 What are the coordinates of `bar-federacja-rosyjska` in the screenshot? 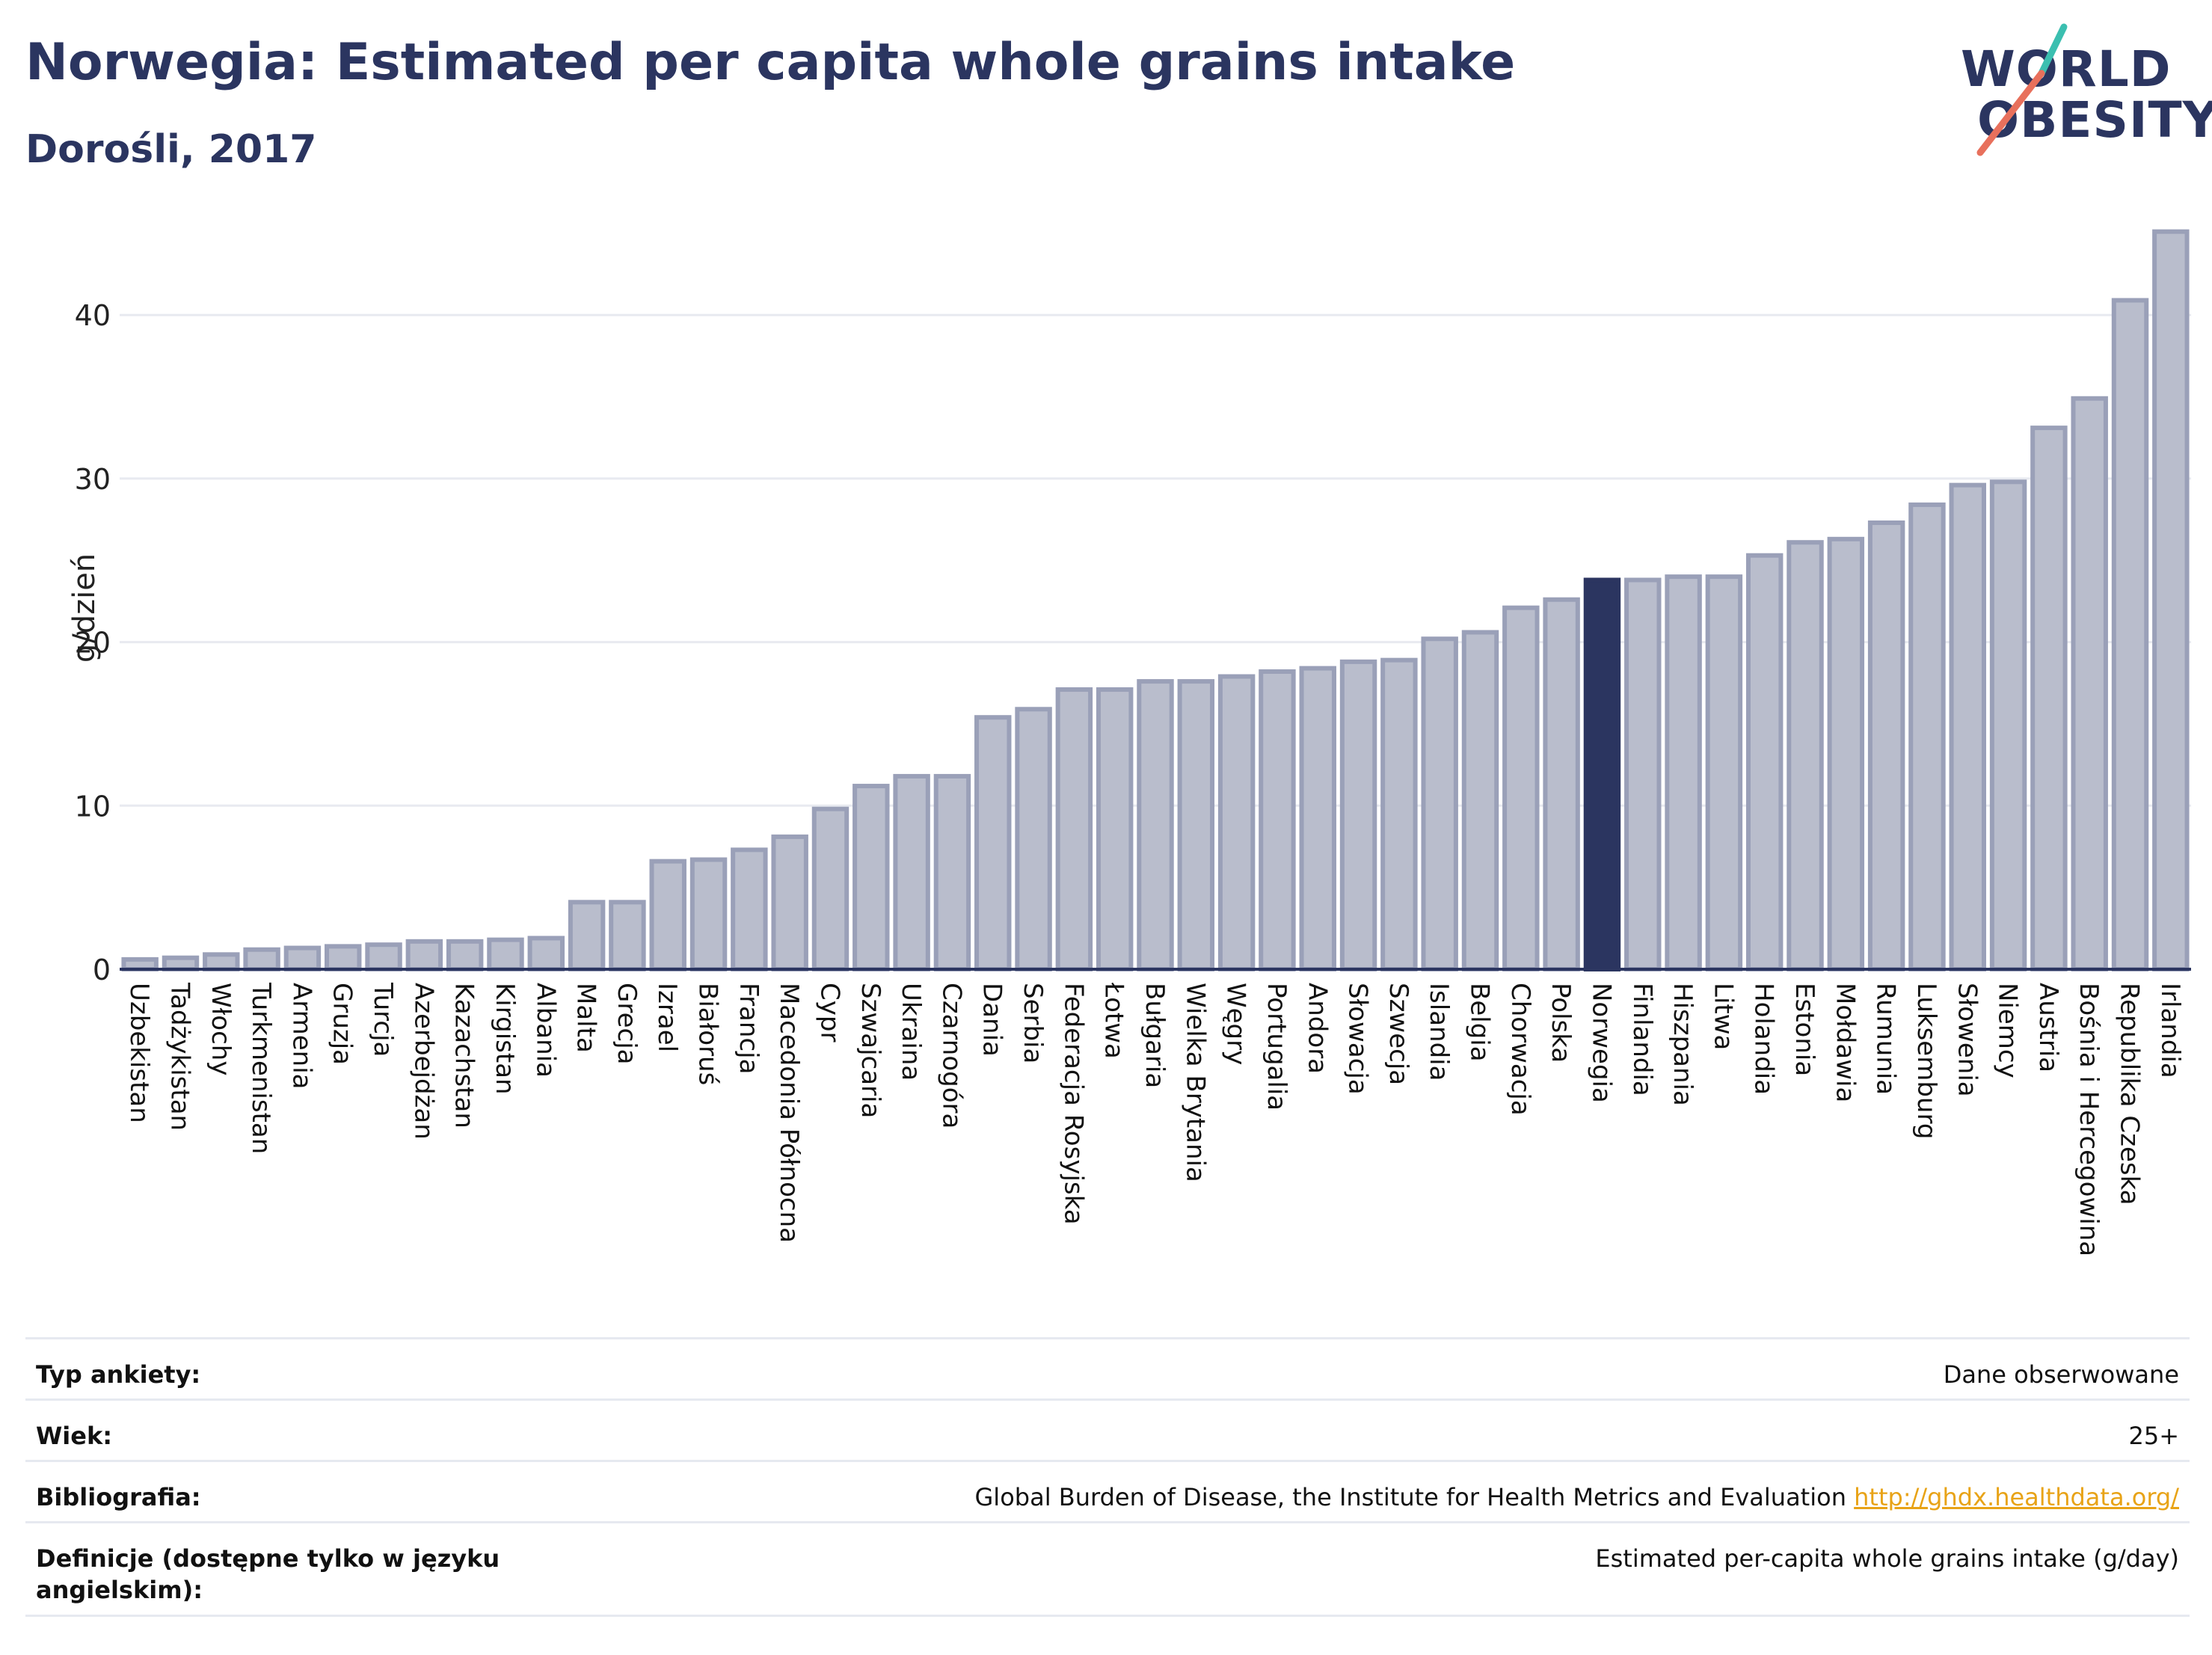 It's located at (1074, 829).